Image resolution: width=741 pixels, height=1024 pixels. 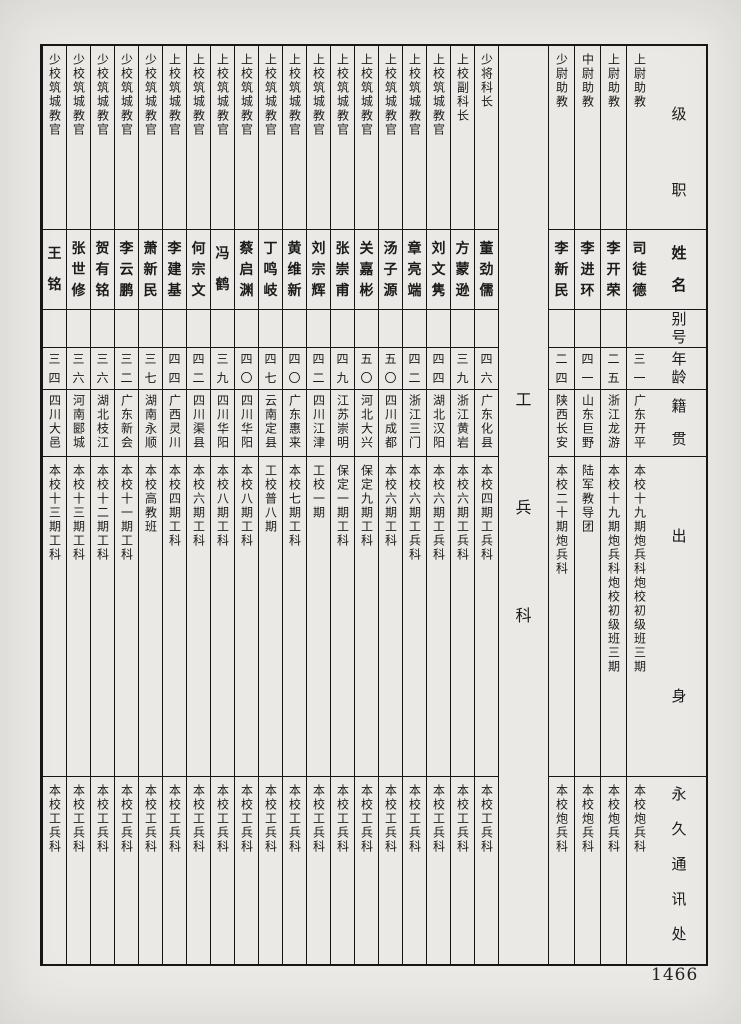 I want to click on person-column: 上校筑城教官 刘文隽 四四 湖北汉阳 本校六期工兵科 本校工兵科, so click(x=438, y=505).